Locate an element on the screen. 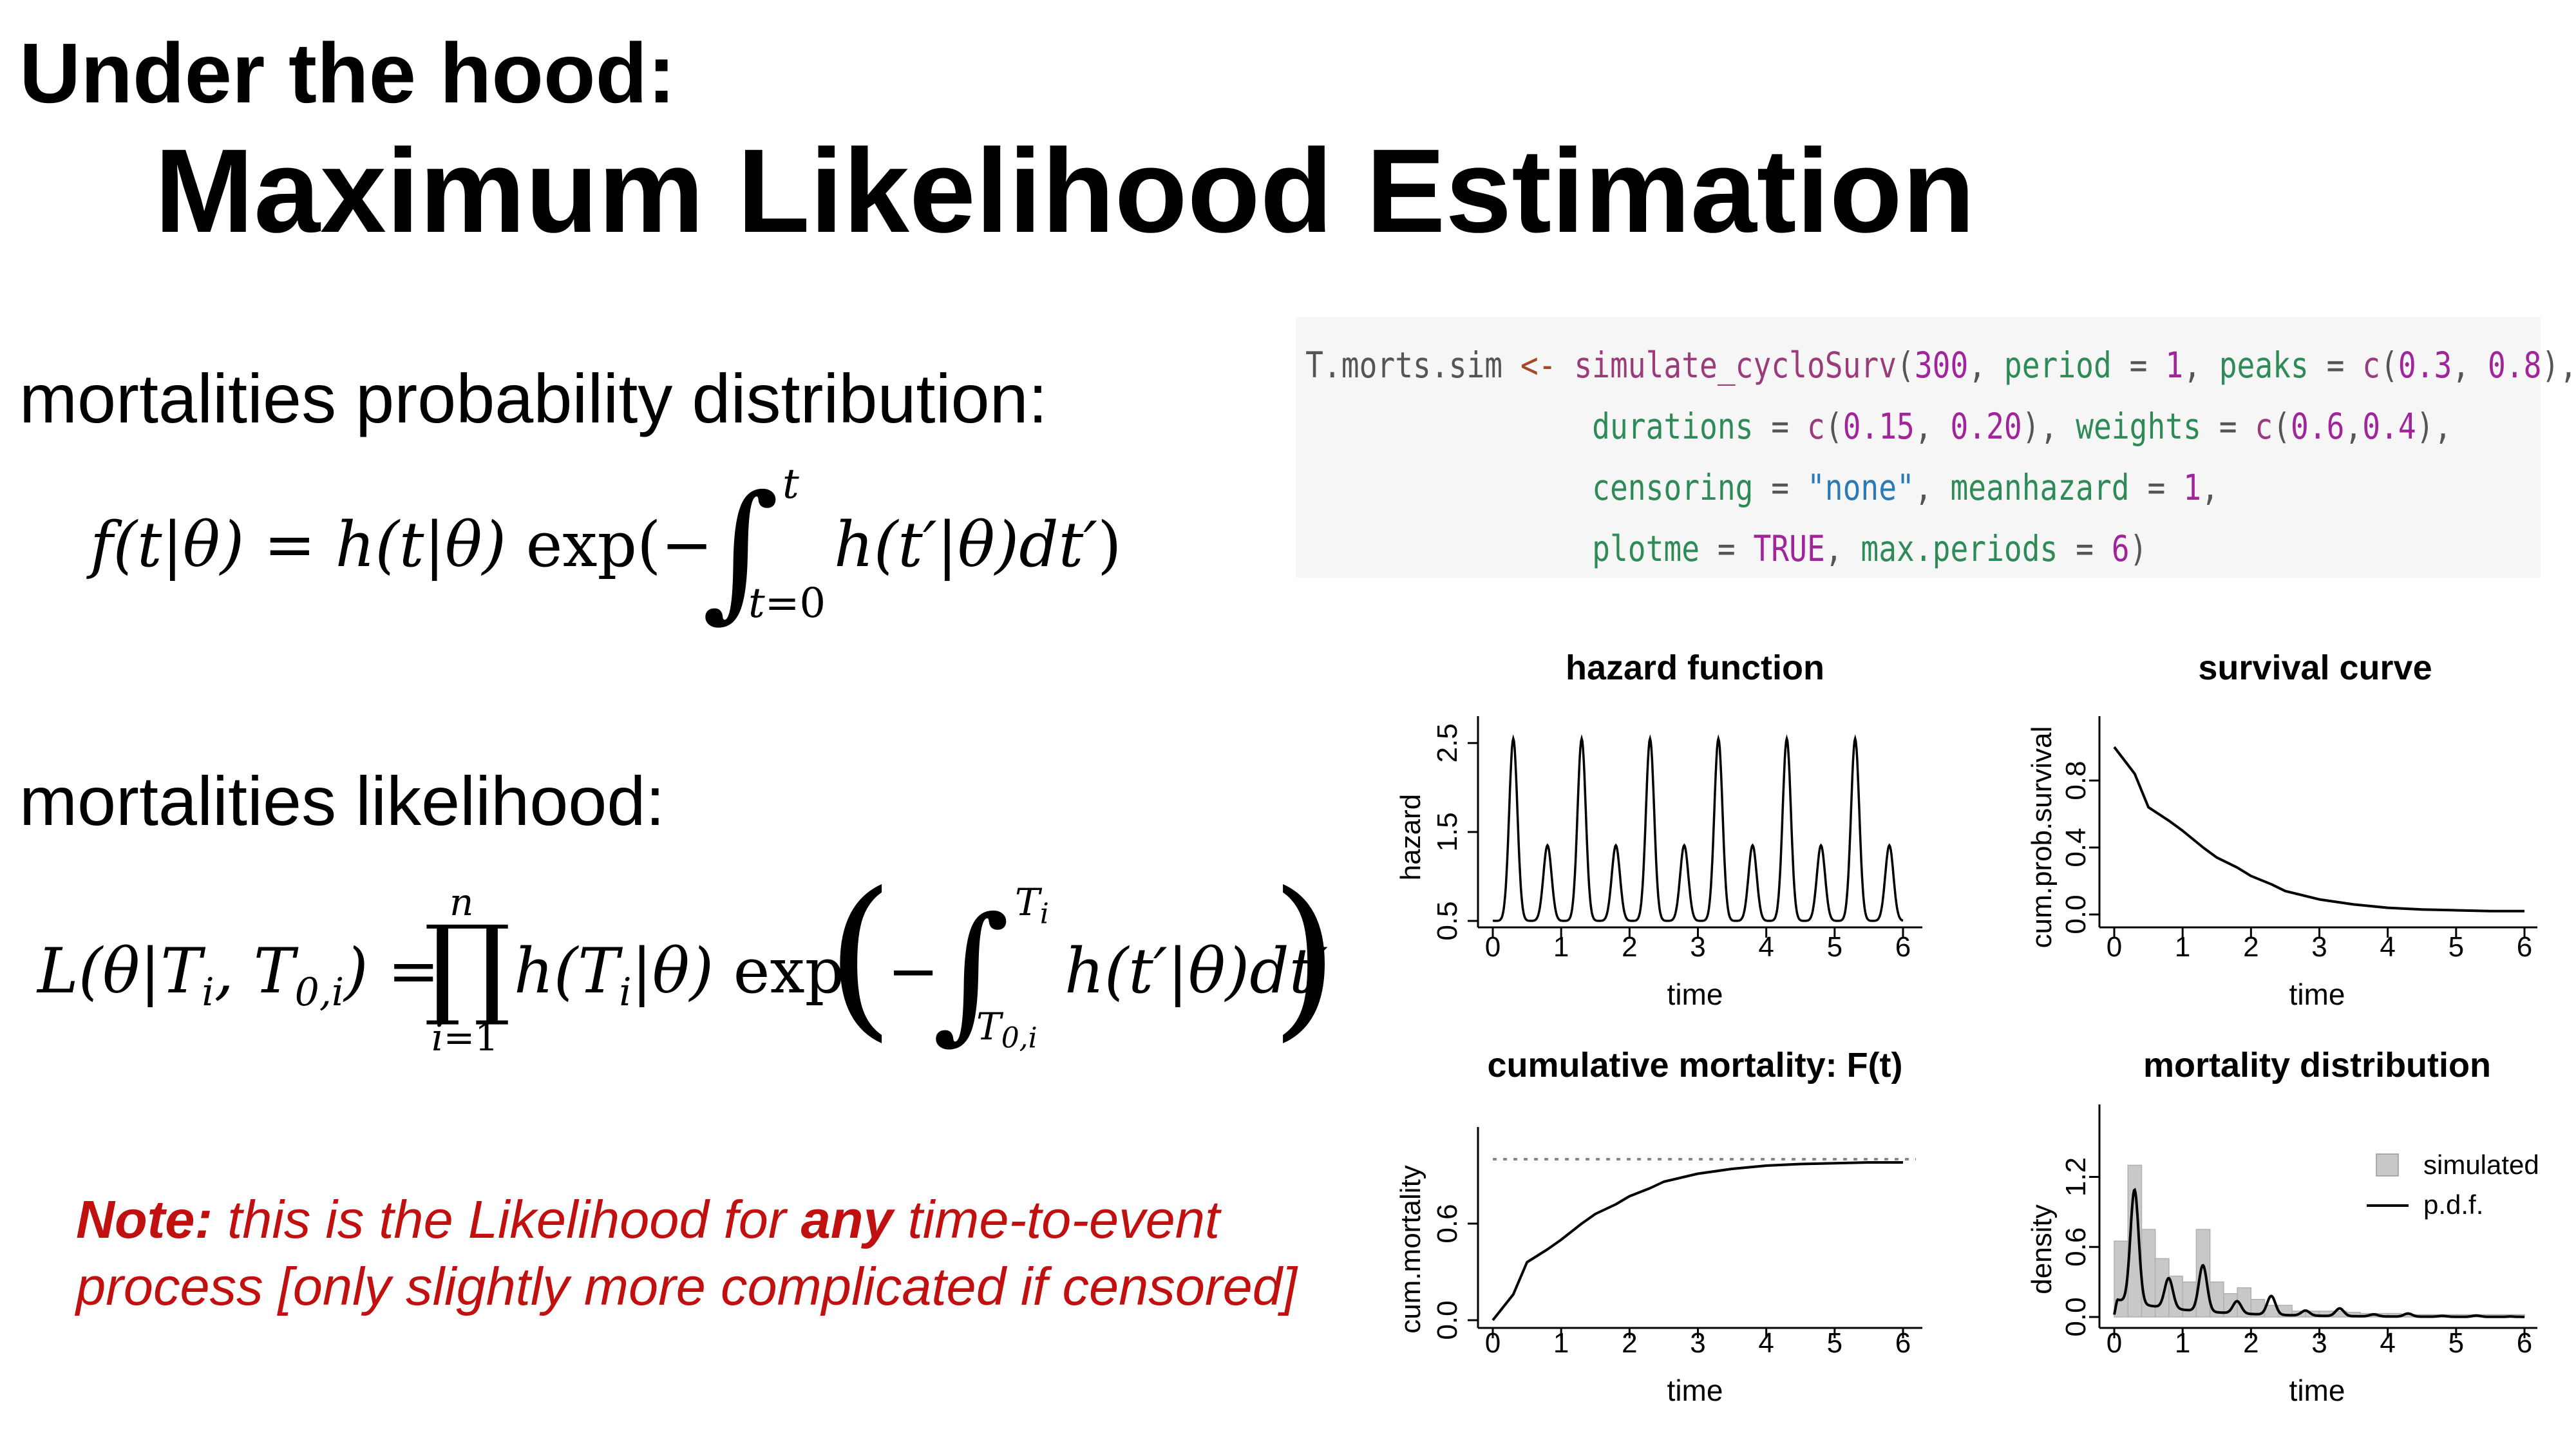 Image resolution: width=2576 pixels, height=1449 pixels. legend-swatch-simulated is located at coordinates (2388, 1165).